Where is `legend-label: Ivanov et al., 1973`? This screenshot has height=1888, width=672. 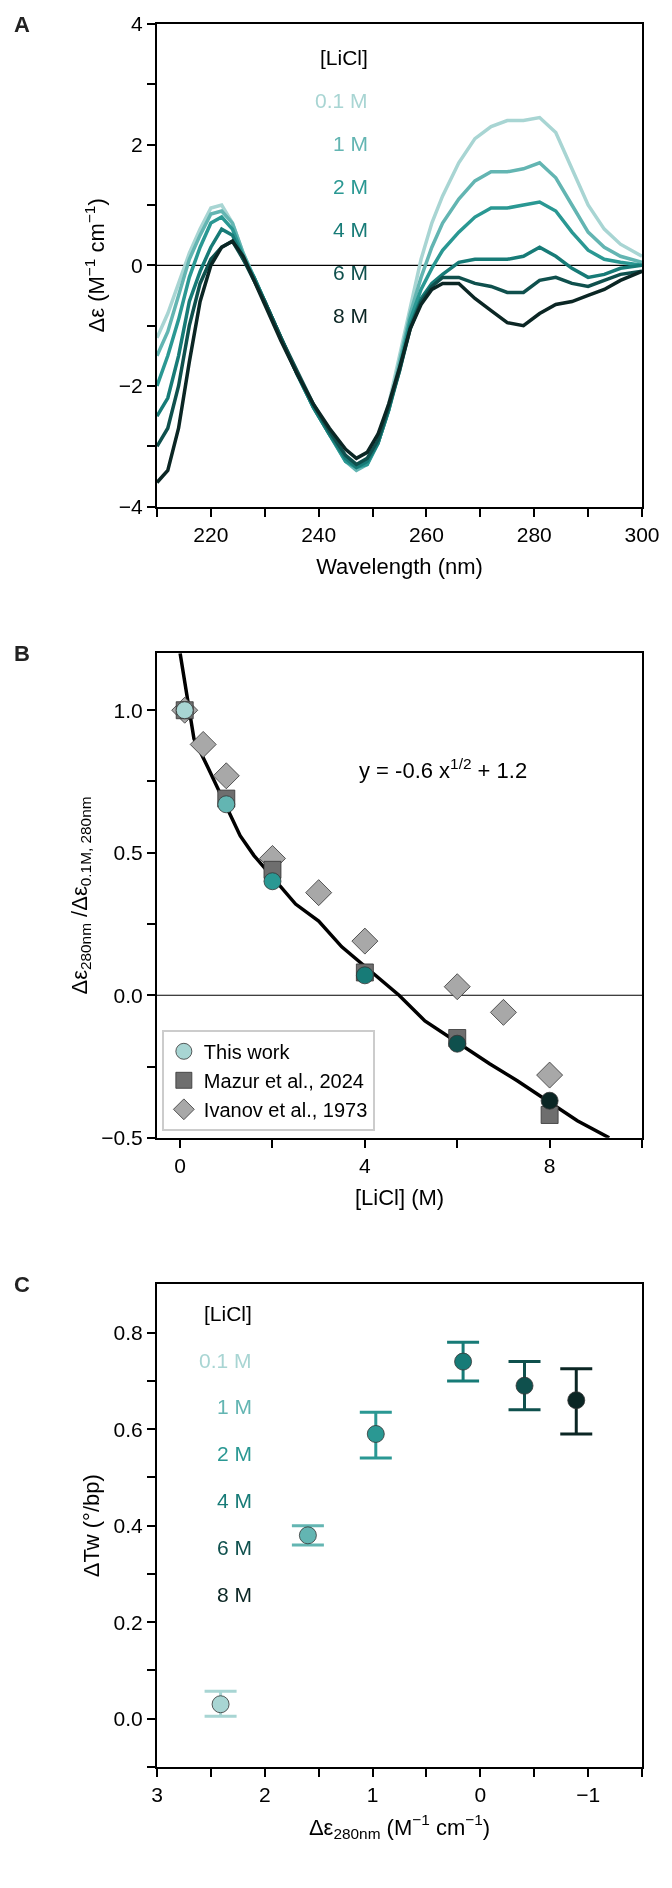
legend-label: Ivanov et al., 1973 is located at coordinates (285, 1110).